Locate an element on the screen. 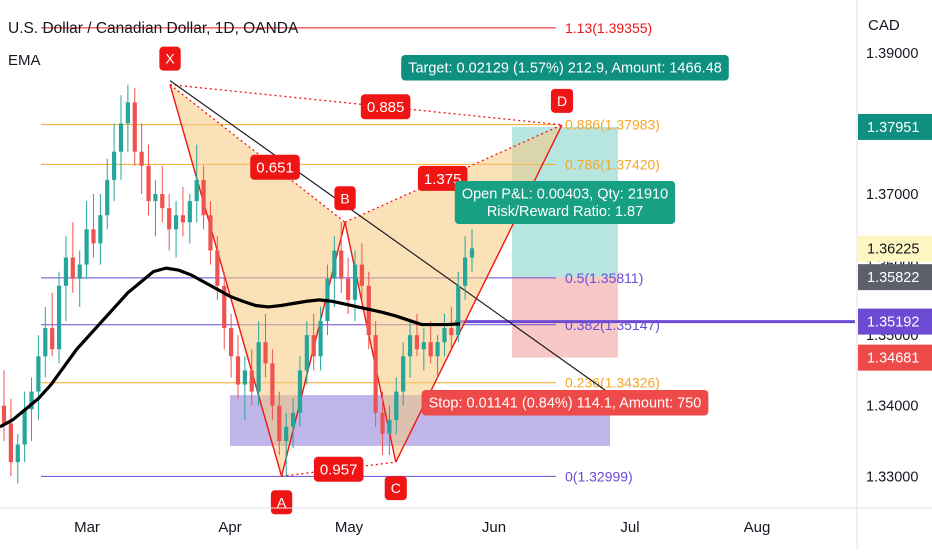 The width and height of the screenshot is (932, 555). price-label-text: 1.34681 is located at coordinates (893, 359).